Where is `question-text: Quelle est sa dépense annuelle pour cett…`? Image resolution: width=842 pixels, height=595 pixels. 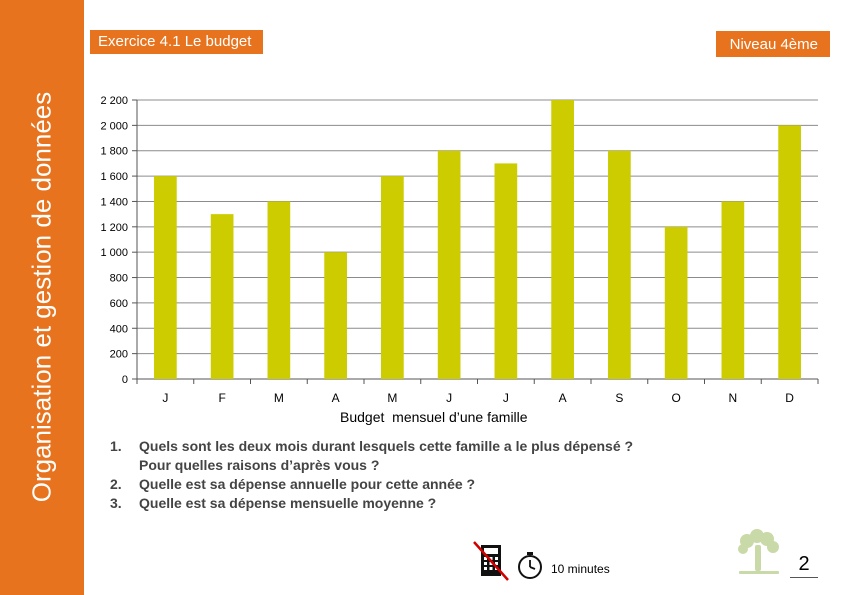 question-text: Quelle est sa dépense annuelle pour cett… is located at coordinates (307, 484).